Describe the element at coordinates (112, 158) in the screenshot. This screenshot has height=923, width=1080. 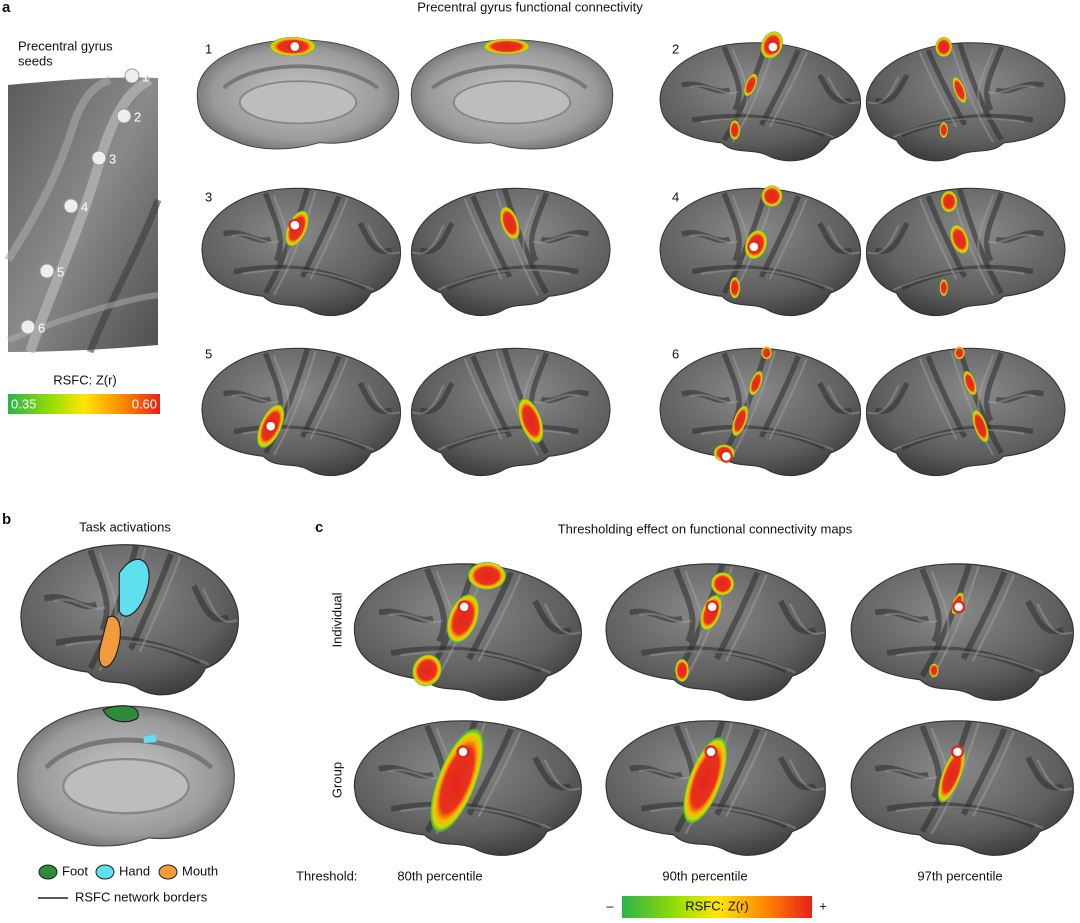
I see `seed-label: 3` at that location.